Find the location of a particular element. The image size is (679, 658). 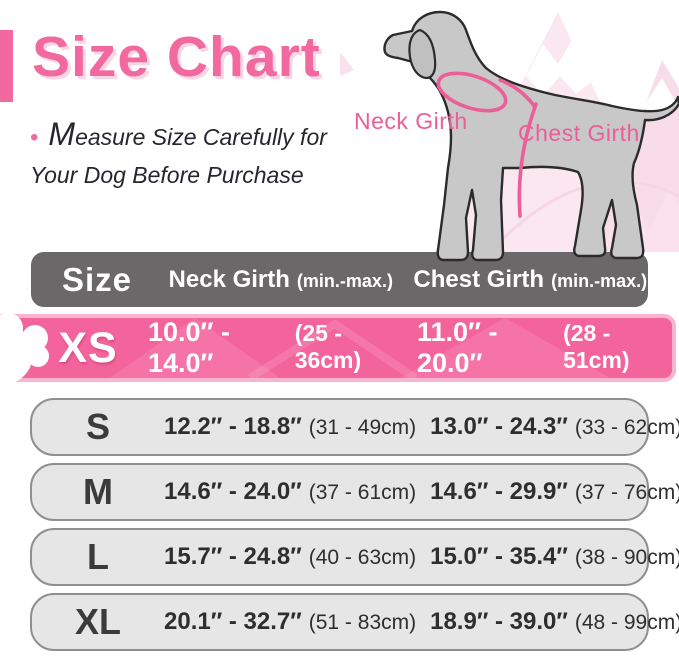

row-chest-cell: 14.6″ - 29.9″ (37 - 76cm) is located at coordinates (547, 492).